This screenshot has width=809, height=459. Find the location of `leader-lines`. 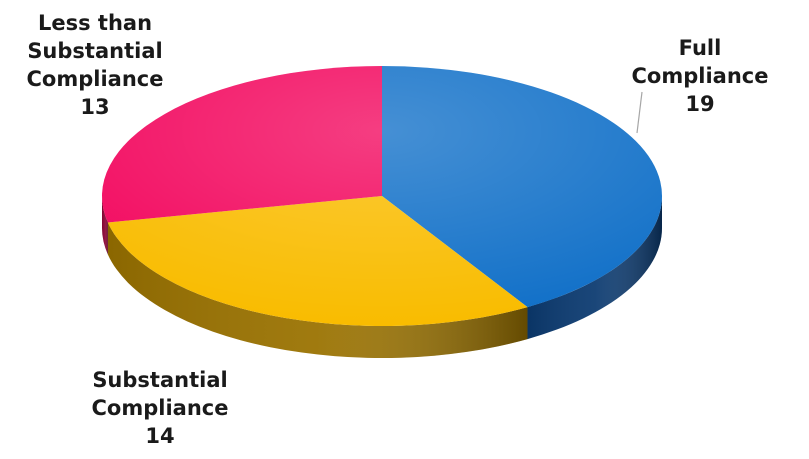

leader-lines is located at coordinates (639, 112).